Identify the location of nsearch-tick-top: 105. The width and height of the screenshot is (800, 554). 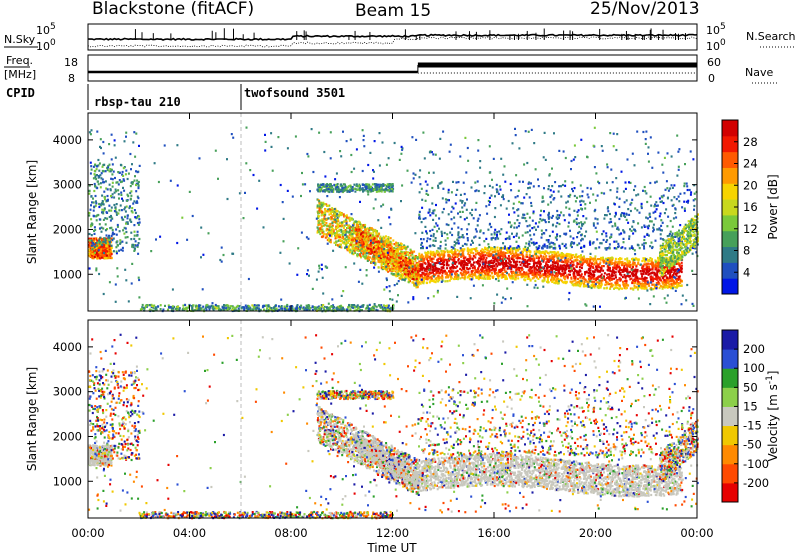
(716, 29).